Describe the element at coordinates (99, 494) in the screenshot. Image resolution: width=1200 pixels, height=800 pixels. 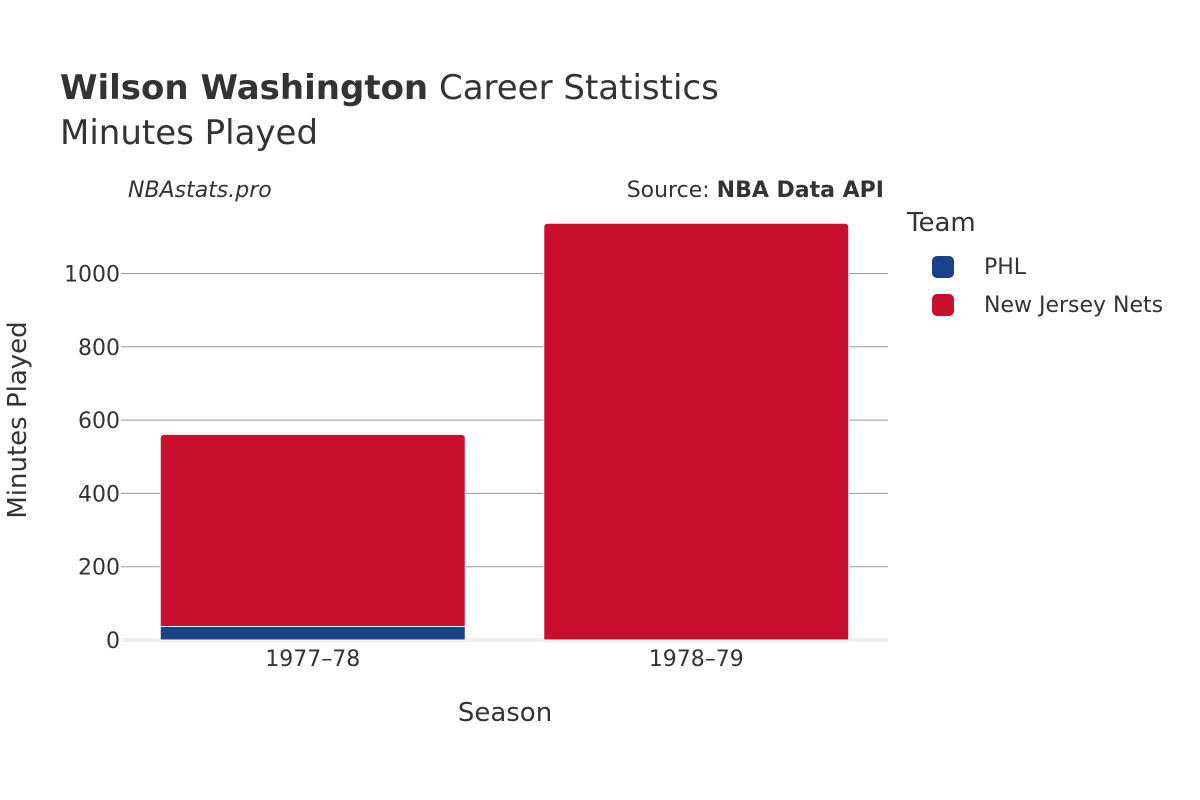
I see `y-tick-label: 400` at that location.